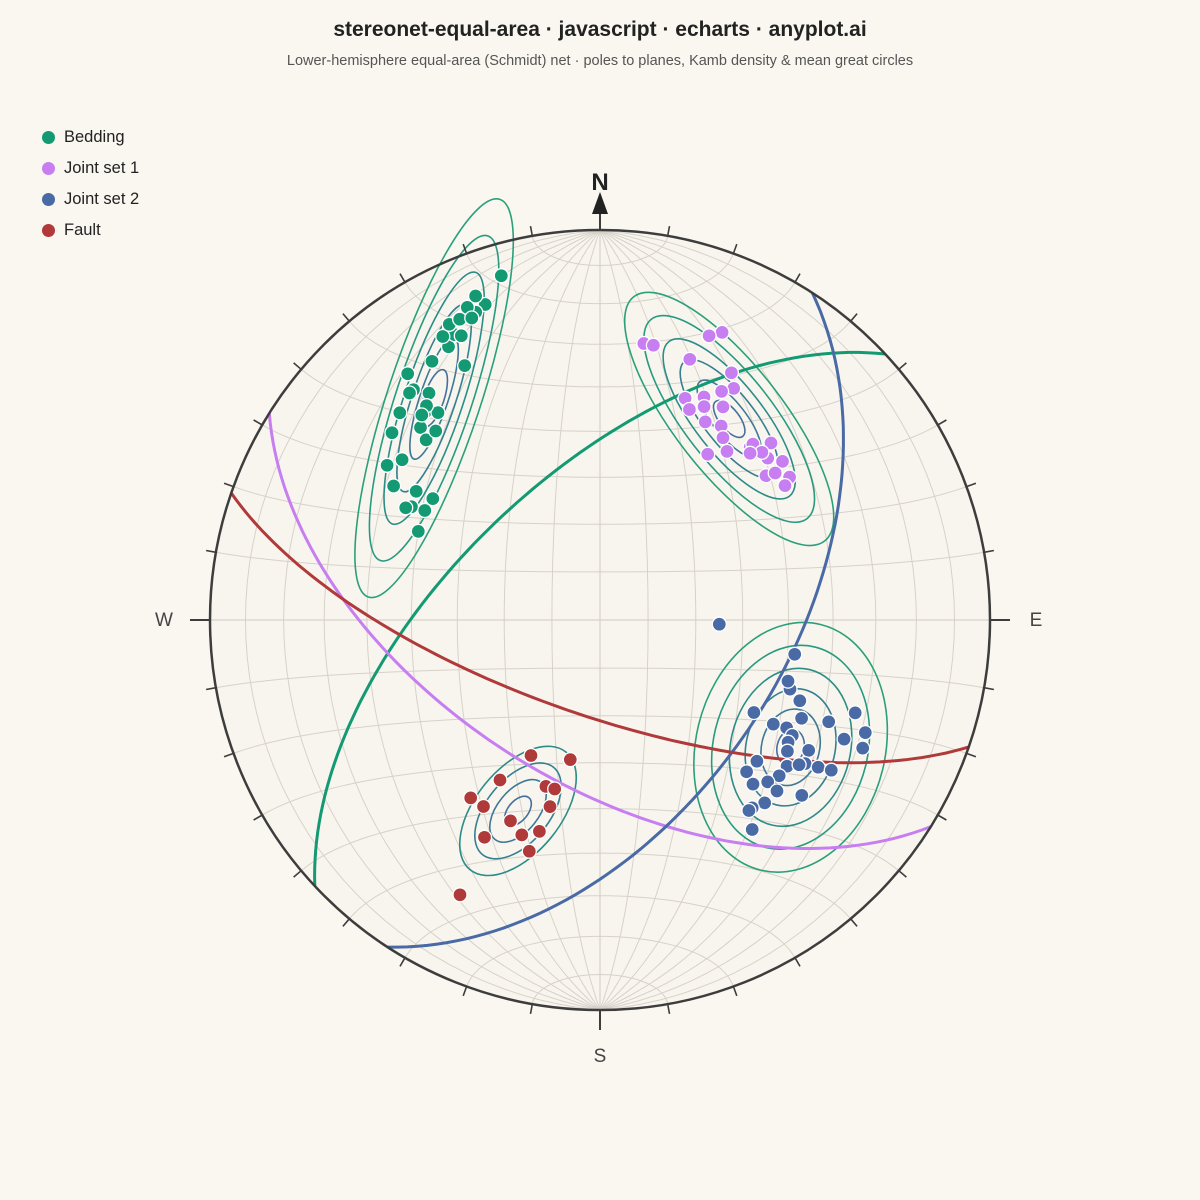 The image size is (1200, 1200). Describe the element at coordinates (48, 137) in the screenshot. I see `legend-marker-icon` at that location.